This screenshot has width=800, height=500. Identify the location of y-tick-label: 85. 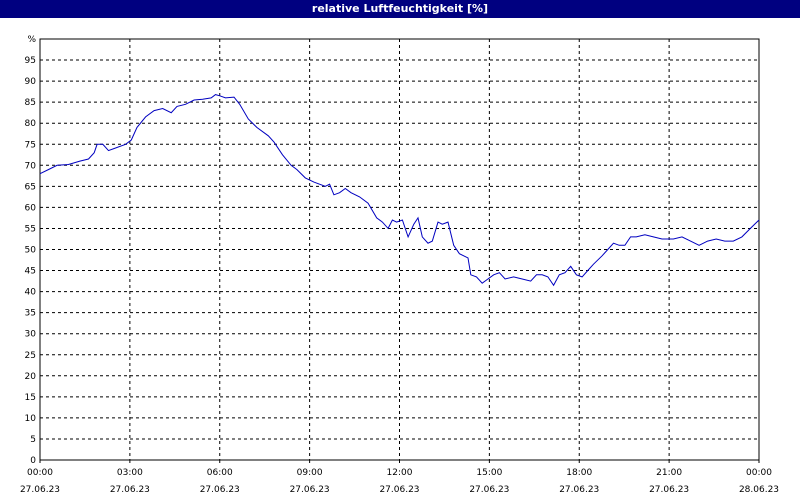
(30, 103).